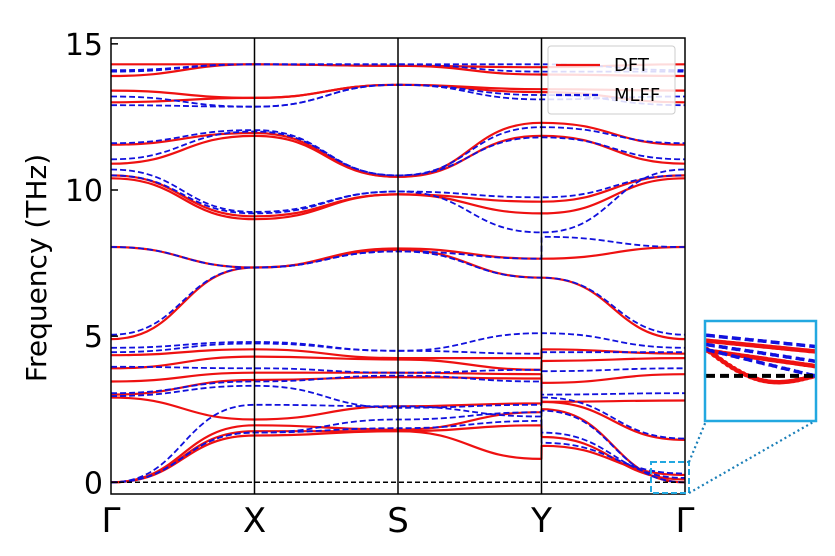 Image resolution: width=835 pixels, height=556 pixels. I want to click on x-tick-label-4: Y, so click(541, 521).